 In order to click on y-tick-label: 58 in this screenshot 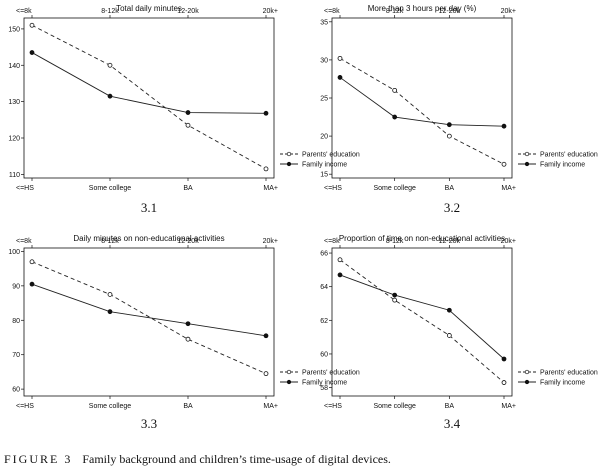, I will do `click(324, 388)`.